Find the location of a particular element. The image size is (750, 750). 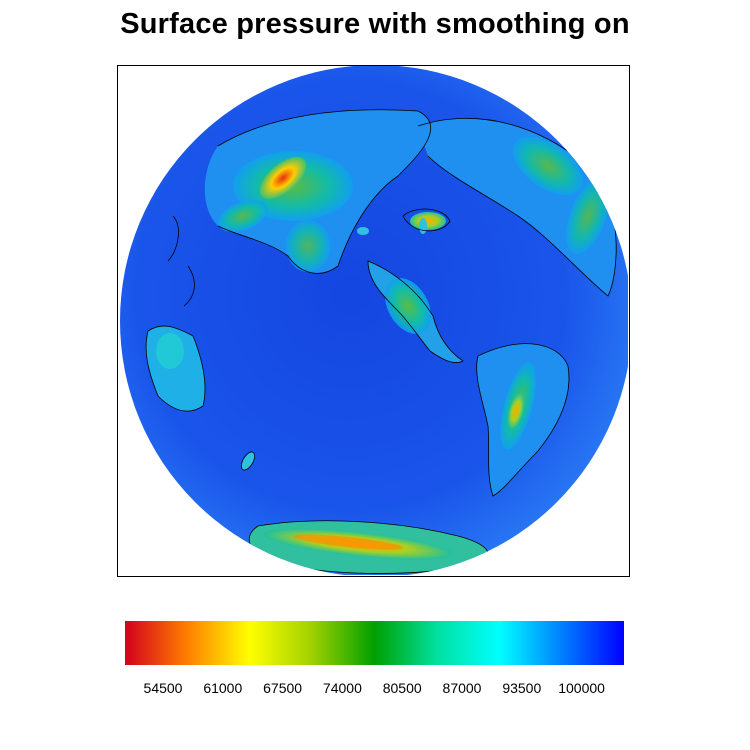

colorbar is located at coordinates (374, 643).